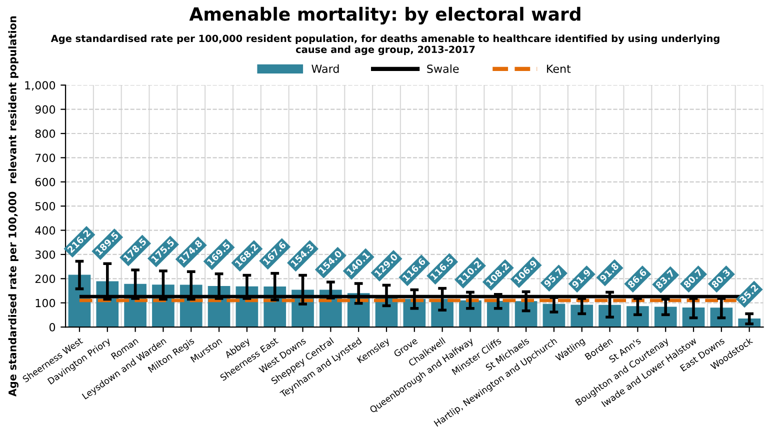 The height and width of the screenshot is (448, 771). Describe the element at coordinates (40, 86) in the screenshot. I see `y-tick-label: 1,000` at that location.